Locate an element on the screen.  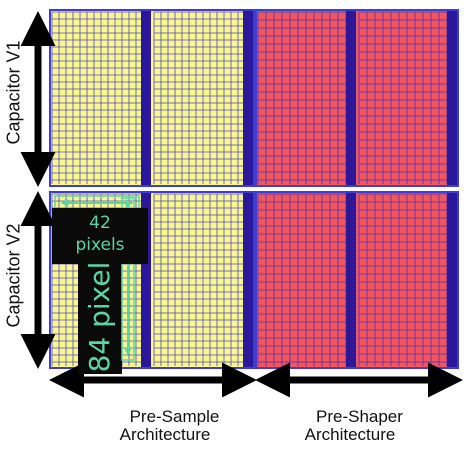
height-callout-box is located at coordinates (100, 316).